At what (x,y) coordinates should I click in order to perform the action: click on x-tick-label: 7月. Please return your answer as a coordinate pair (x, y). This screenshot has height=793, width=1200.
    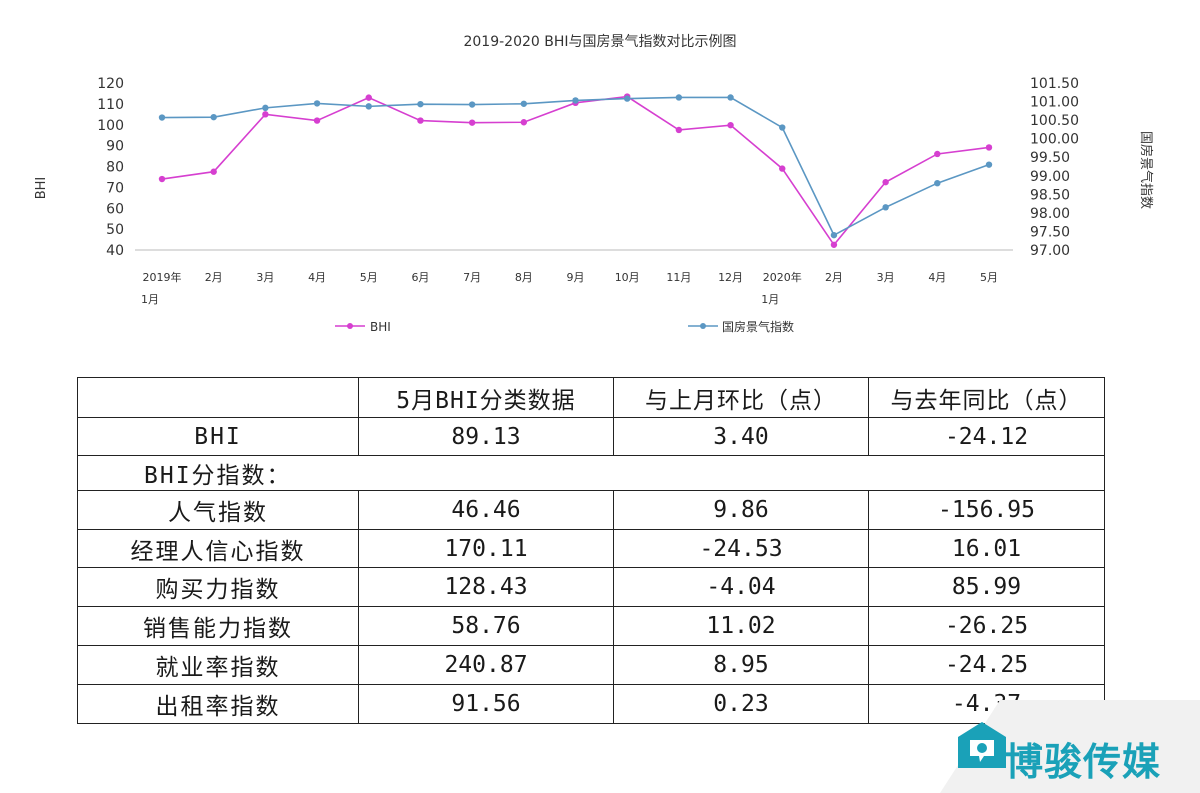
    Looking at the image, I should click on (472, 277).